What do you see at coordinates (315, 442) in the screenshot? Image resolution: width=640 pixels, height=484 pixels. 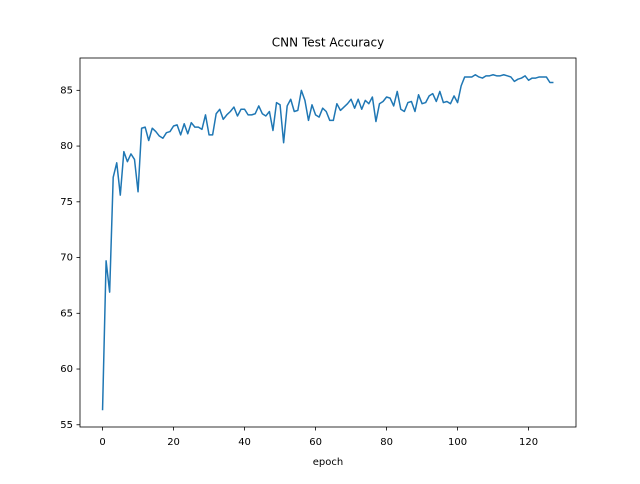 I see `x-tick-label: 60` at bounding box center [315, 442].